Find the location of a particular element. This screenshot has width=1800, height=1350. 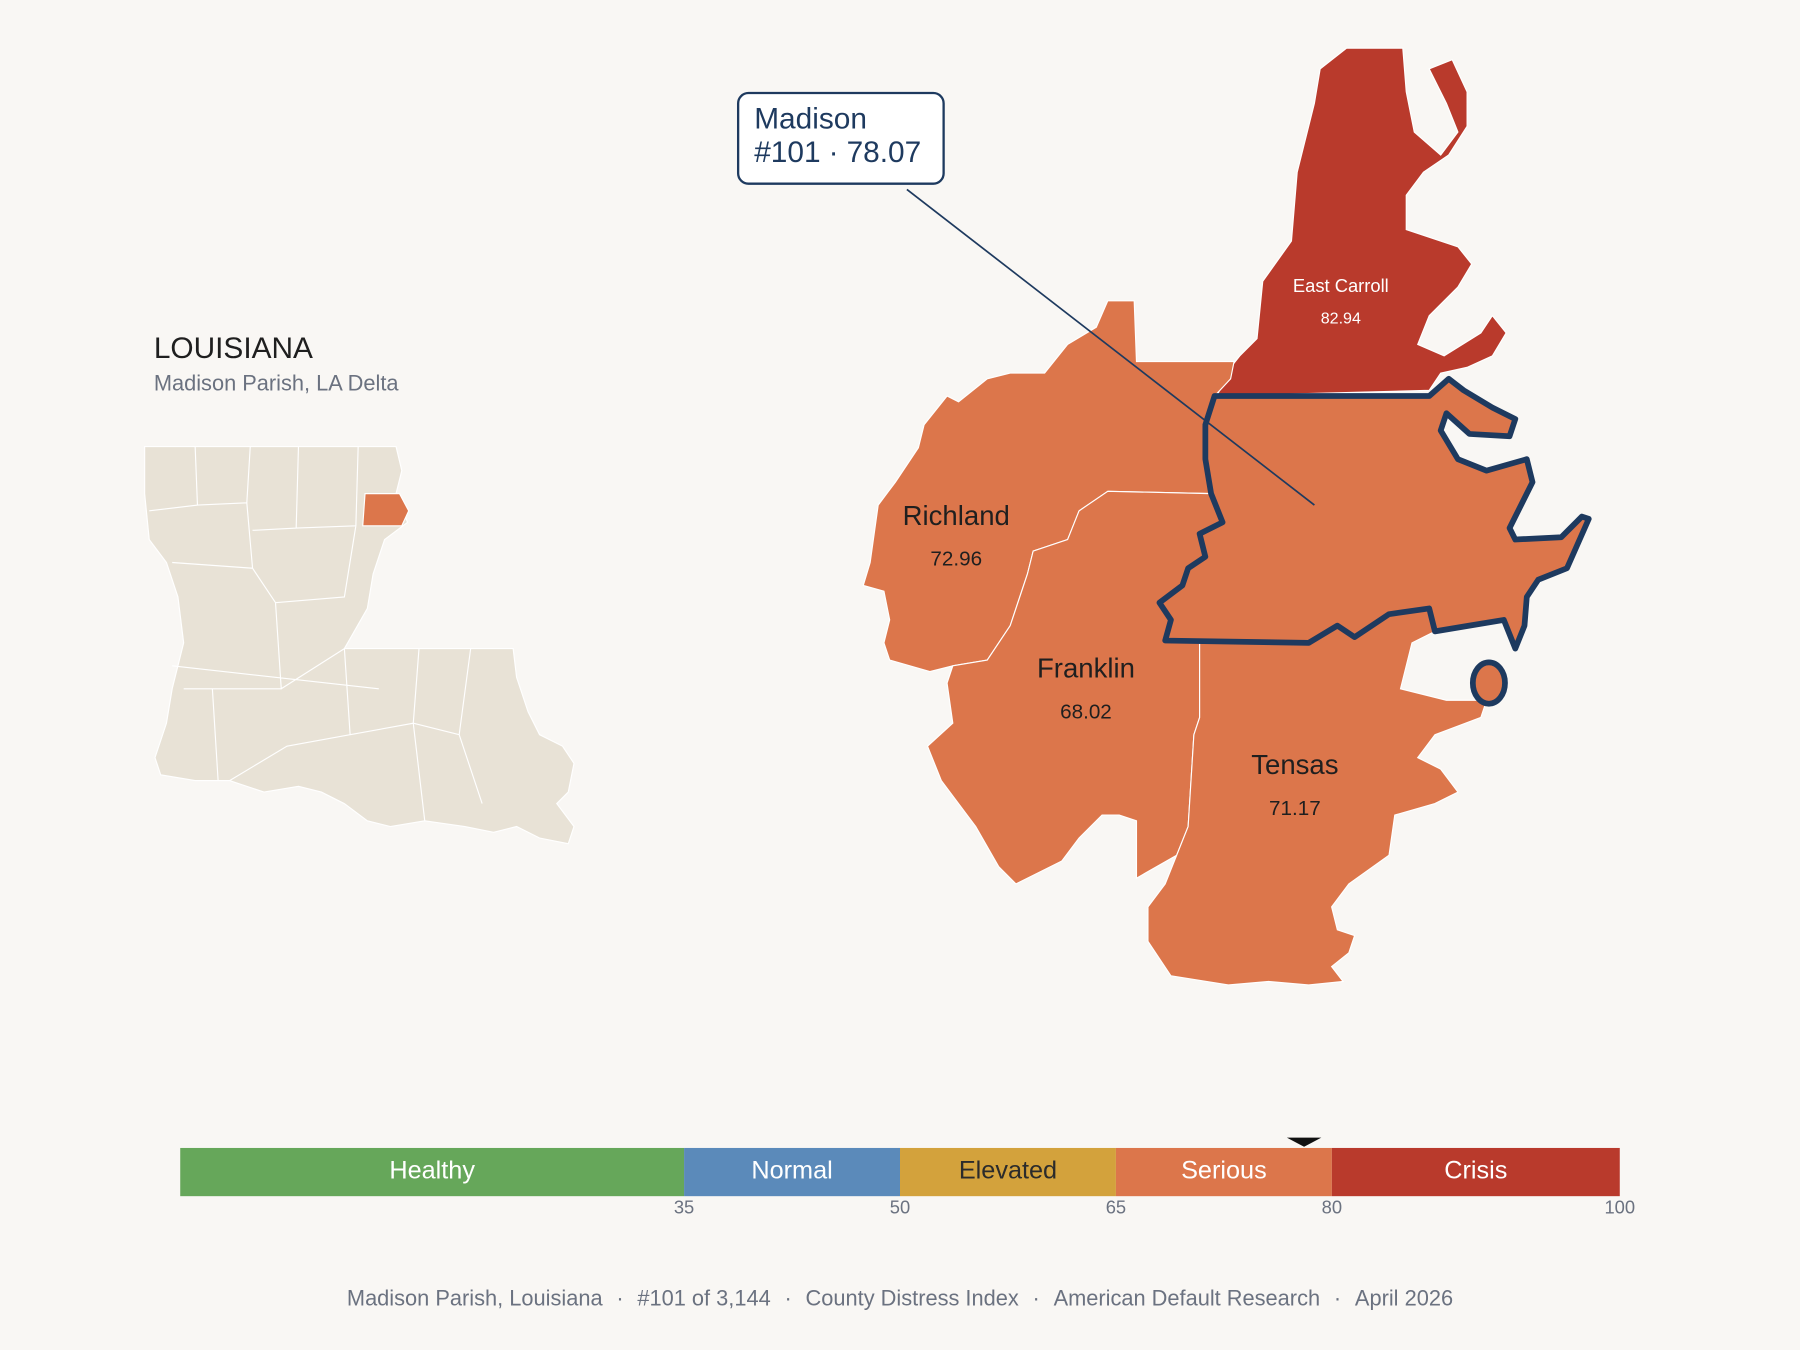

subtitle: Madison Parish, LA Delta is located at coordinates (277, 382).